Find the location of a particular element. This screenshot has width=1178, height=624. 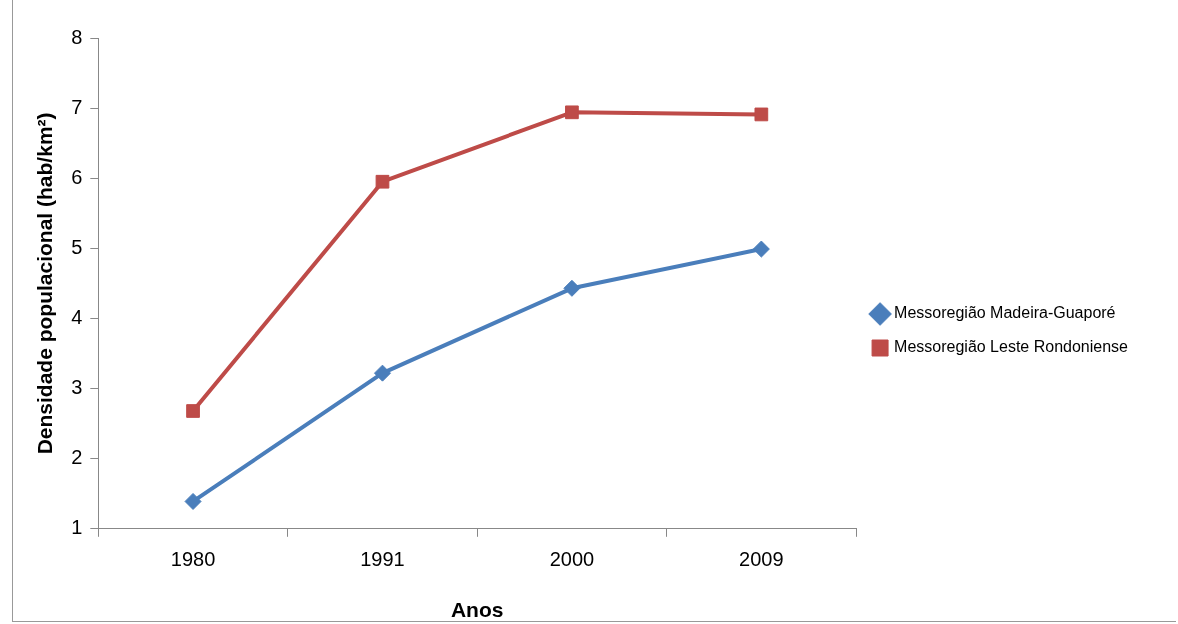

y-tick-label: 6 is located at coordinates (77, 176).